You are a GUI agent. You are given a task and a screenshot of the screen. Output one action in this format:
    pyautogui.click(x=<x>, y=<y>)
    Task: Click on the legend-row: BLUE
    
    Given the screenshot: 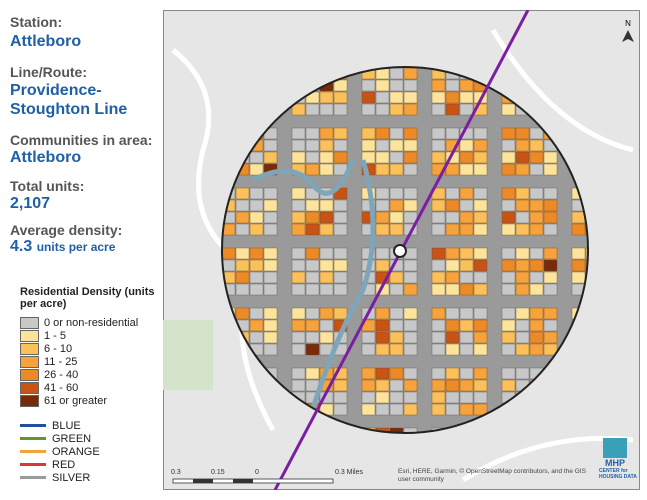 What is the action you would take?
    pyautogui.click(x=90, y=425)
    